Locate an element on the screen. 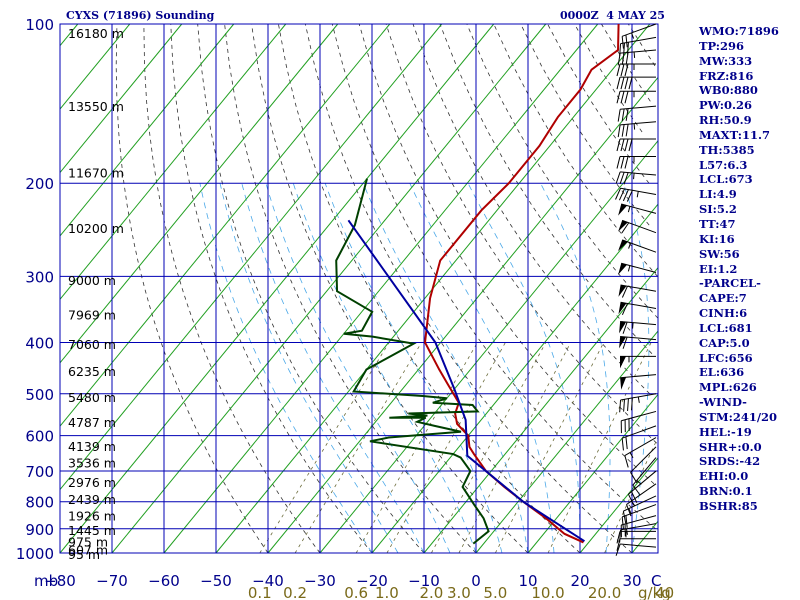  height-label: 2439 m is located at coordinates (92, 499).